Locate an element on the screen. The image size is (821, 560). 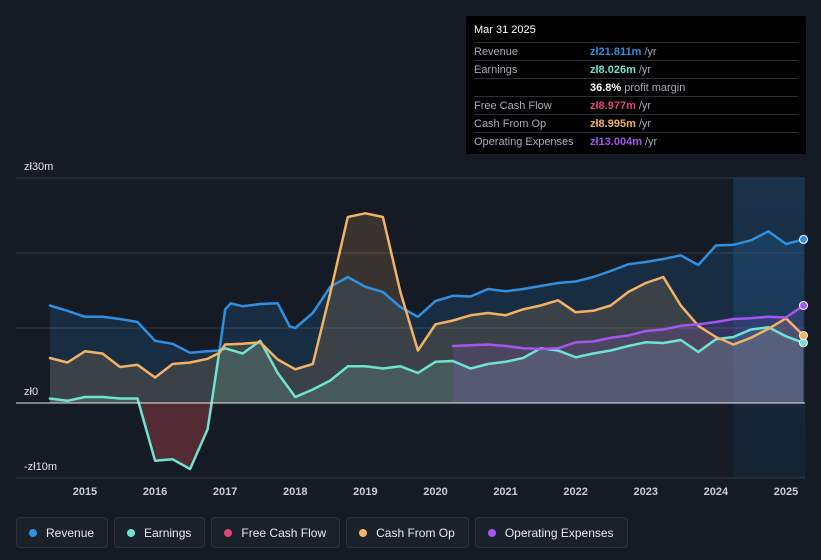
tooltip-row: Cash From Op zł8.995m/yr is located at coordinates (636, 123).